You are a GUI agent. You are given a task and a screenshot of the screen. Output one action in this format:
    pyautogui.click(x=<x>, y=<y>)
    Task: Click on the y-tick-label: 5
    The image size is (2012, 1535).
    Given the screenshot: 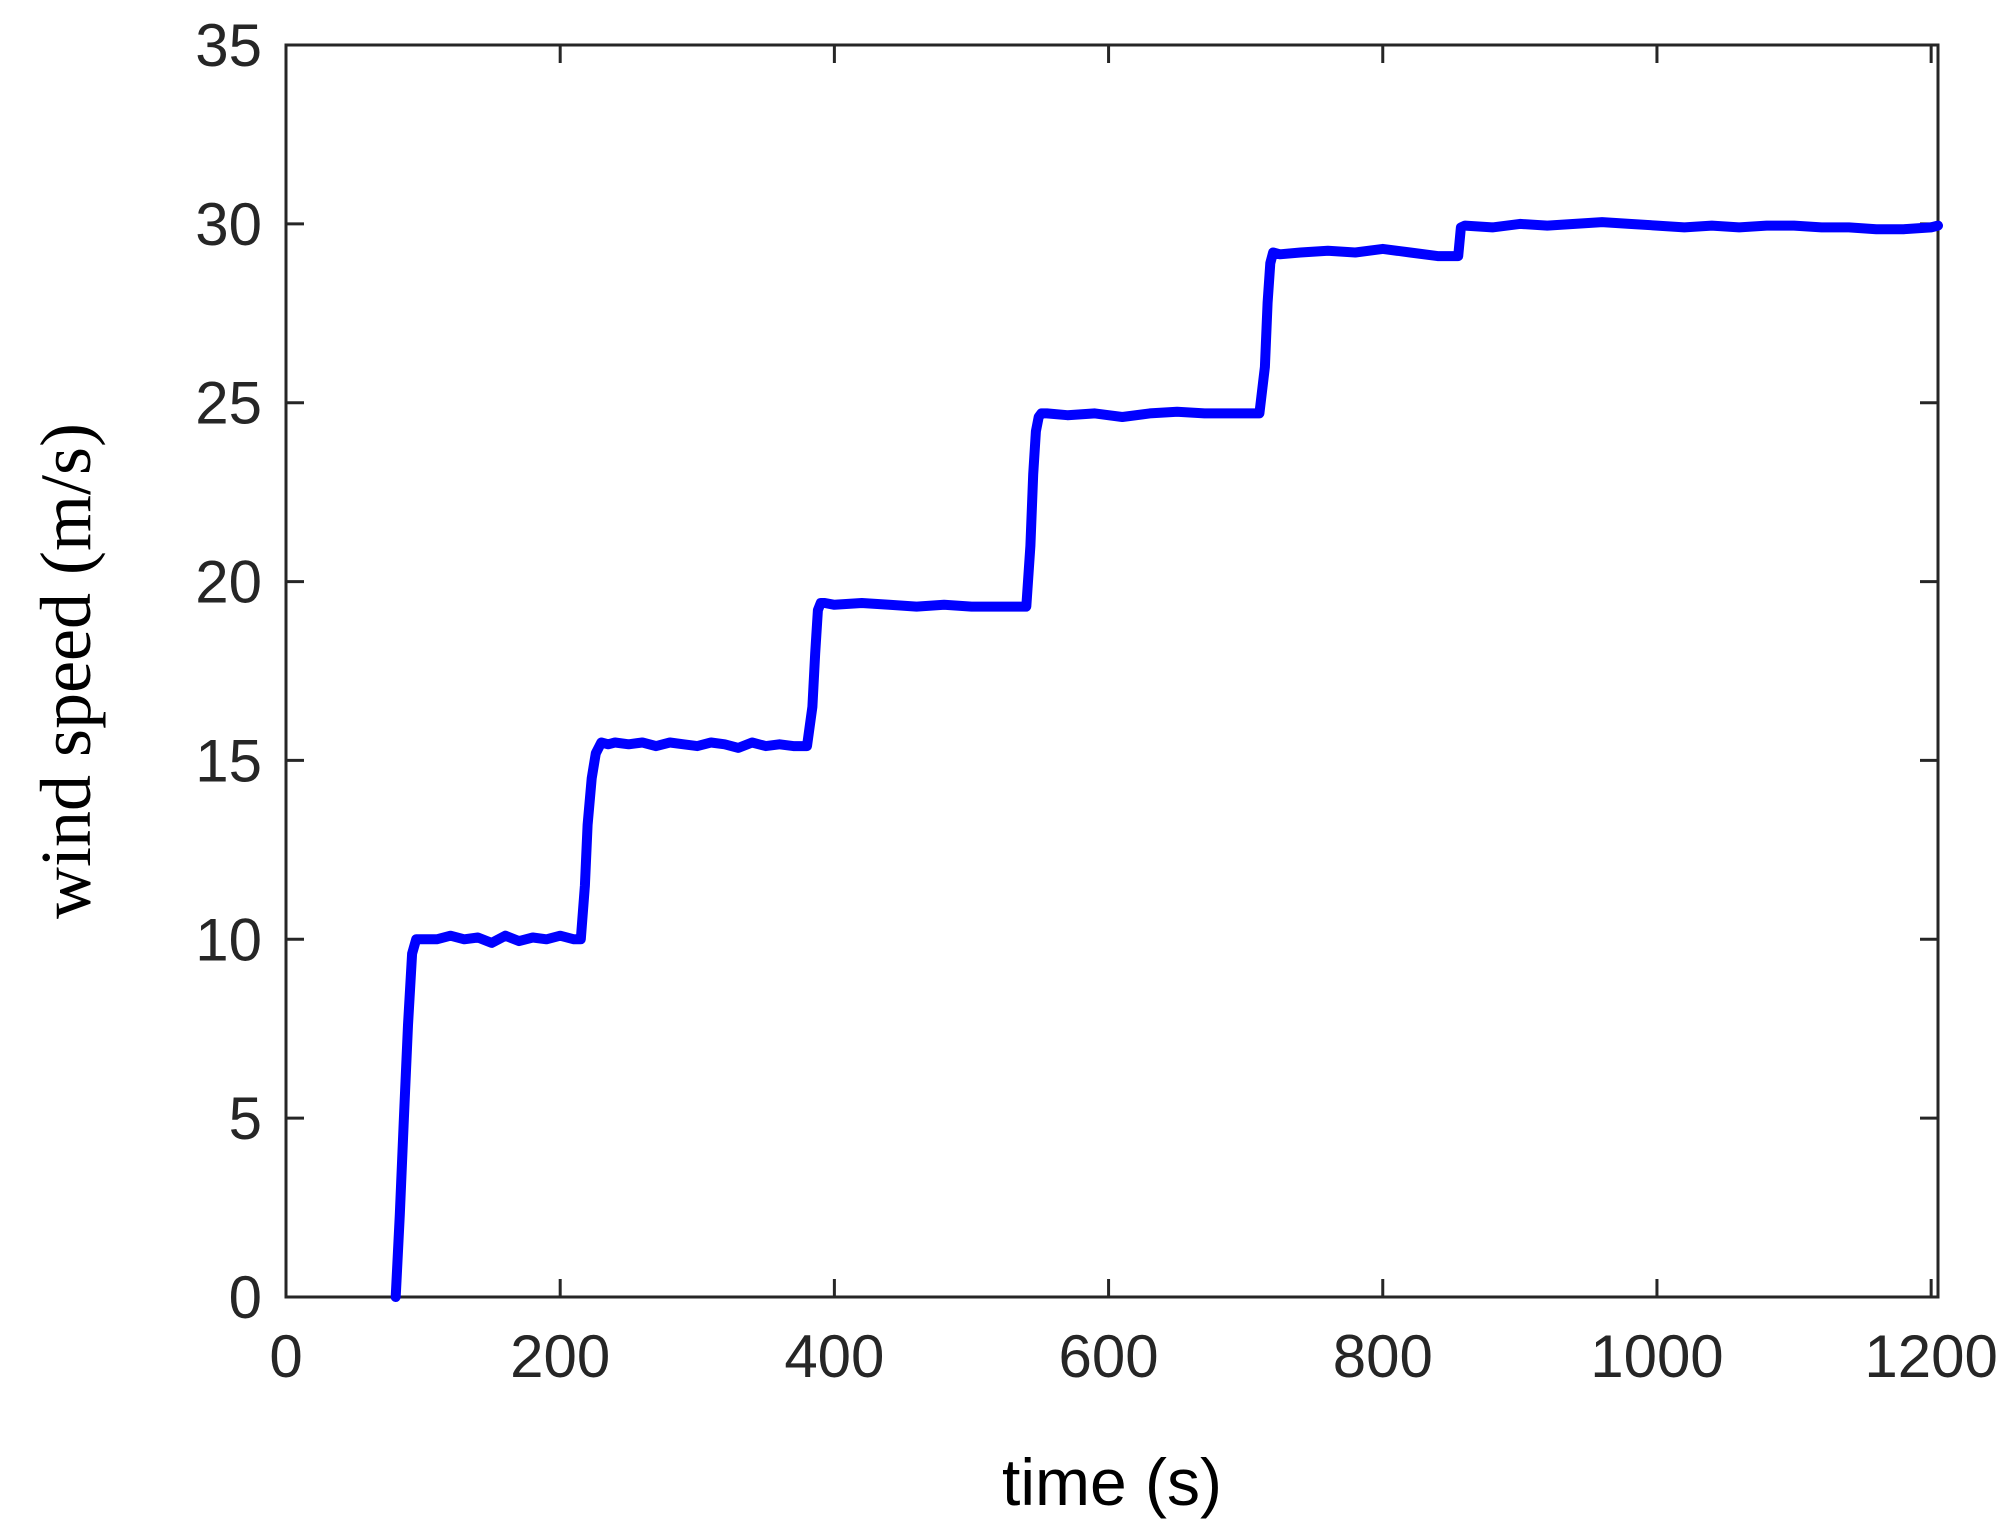 What is the action you would take?
    pyautogui.click(x=245, y=1118)
    